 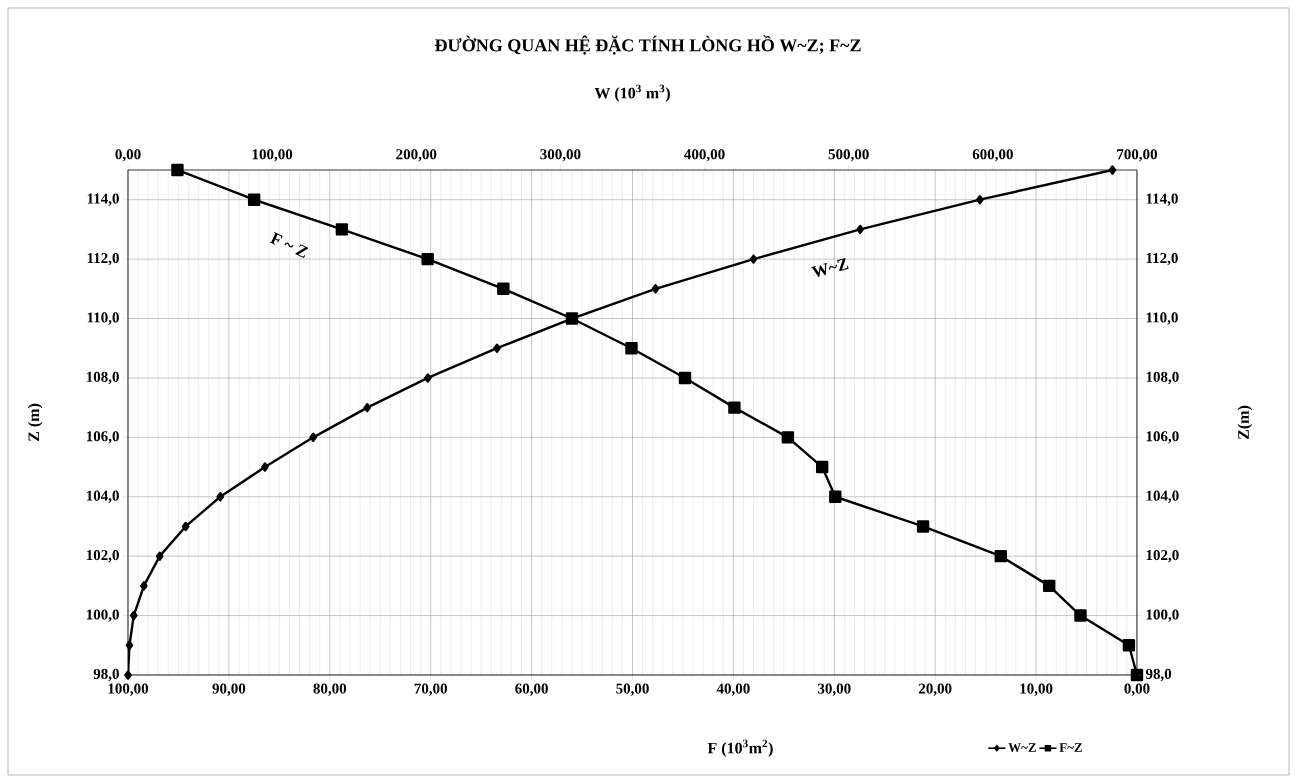 I want to click on x-tick-label: 40,00, so click(x=733, y=689).